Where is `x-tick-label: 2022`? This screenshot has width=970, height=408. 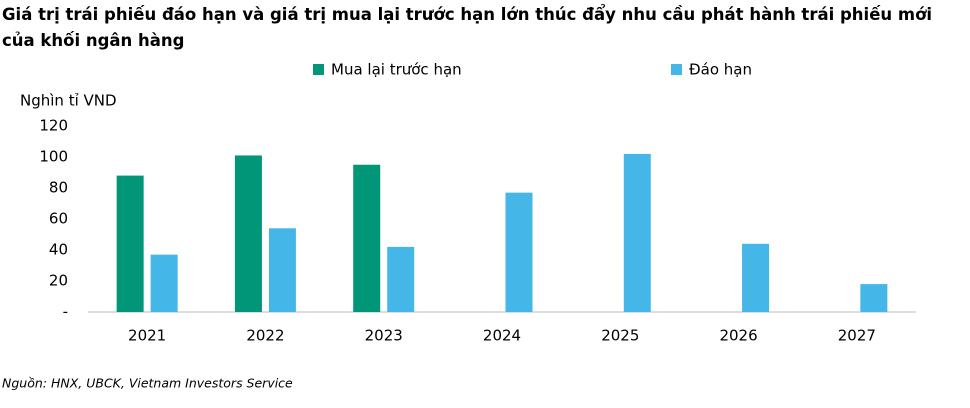
x-tick-label: 2022 is located at coordinates (265, 336).